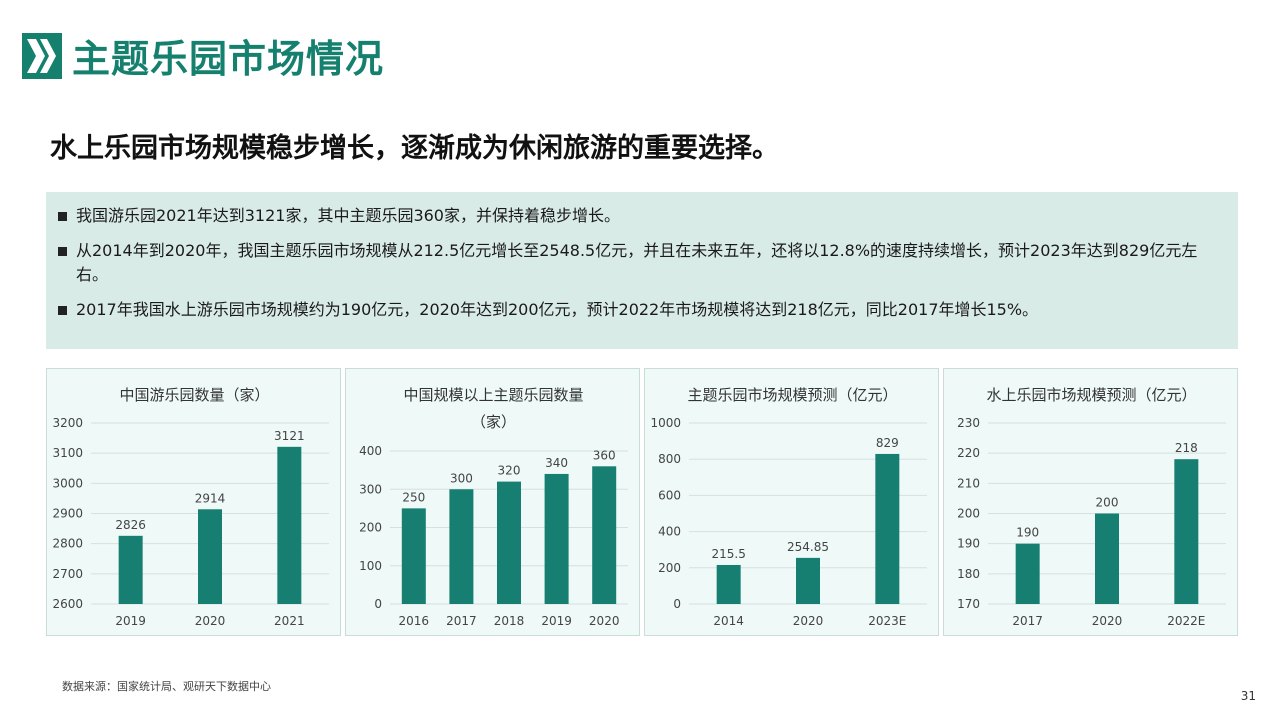  Describe the element at coordinates (42, 56) in the screenshot. I see `chevron-icon` at that location.